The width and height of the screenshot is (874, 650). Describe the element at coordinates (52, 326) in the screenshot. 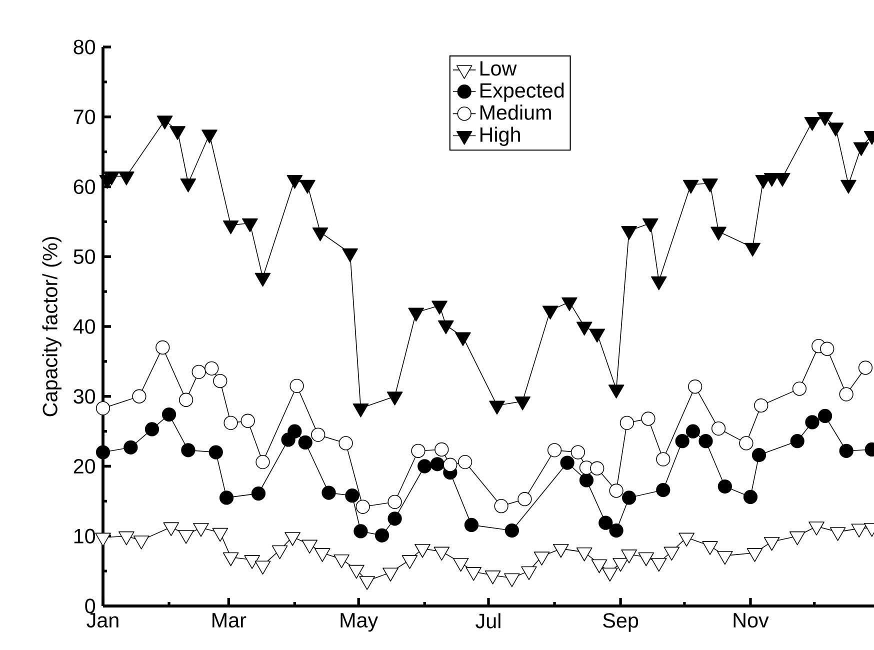

I see `y-axis-title: Capacity factor/ (%)` at that location.